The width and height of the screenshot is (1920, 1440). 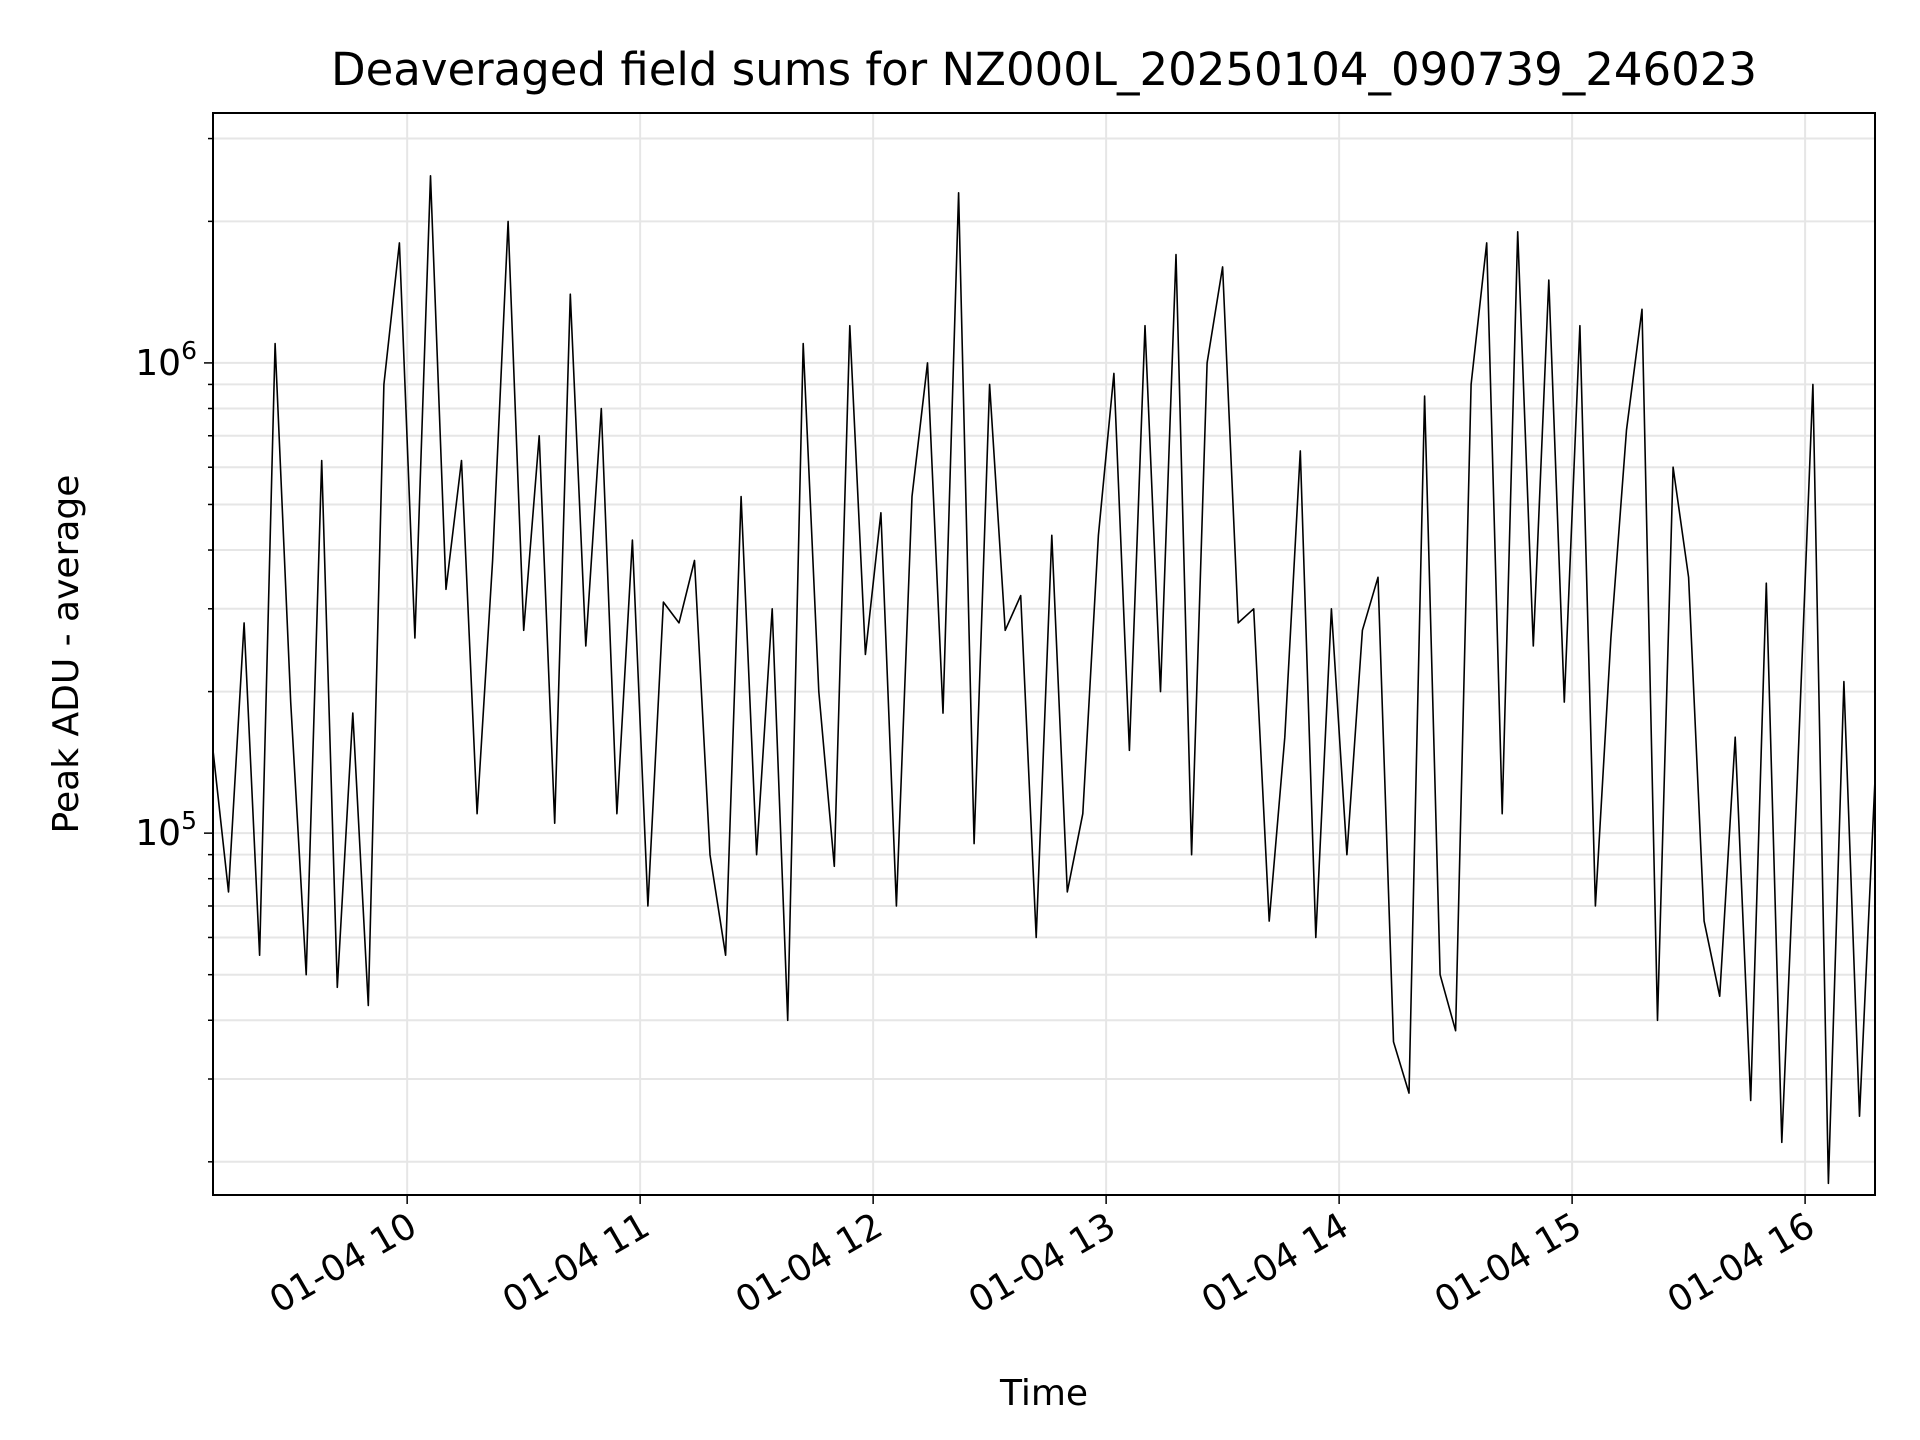 I want to click on y-tick-label: 10⁵, so click(x=166, y=830).